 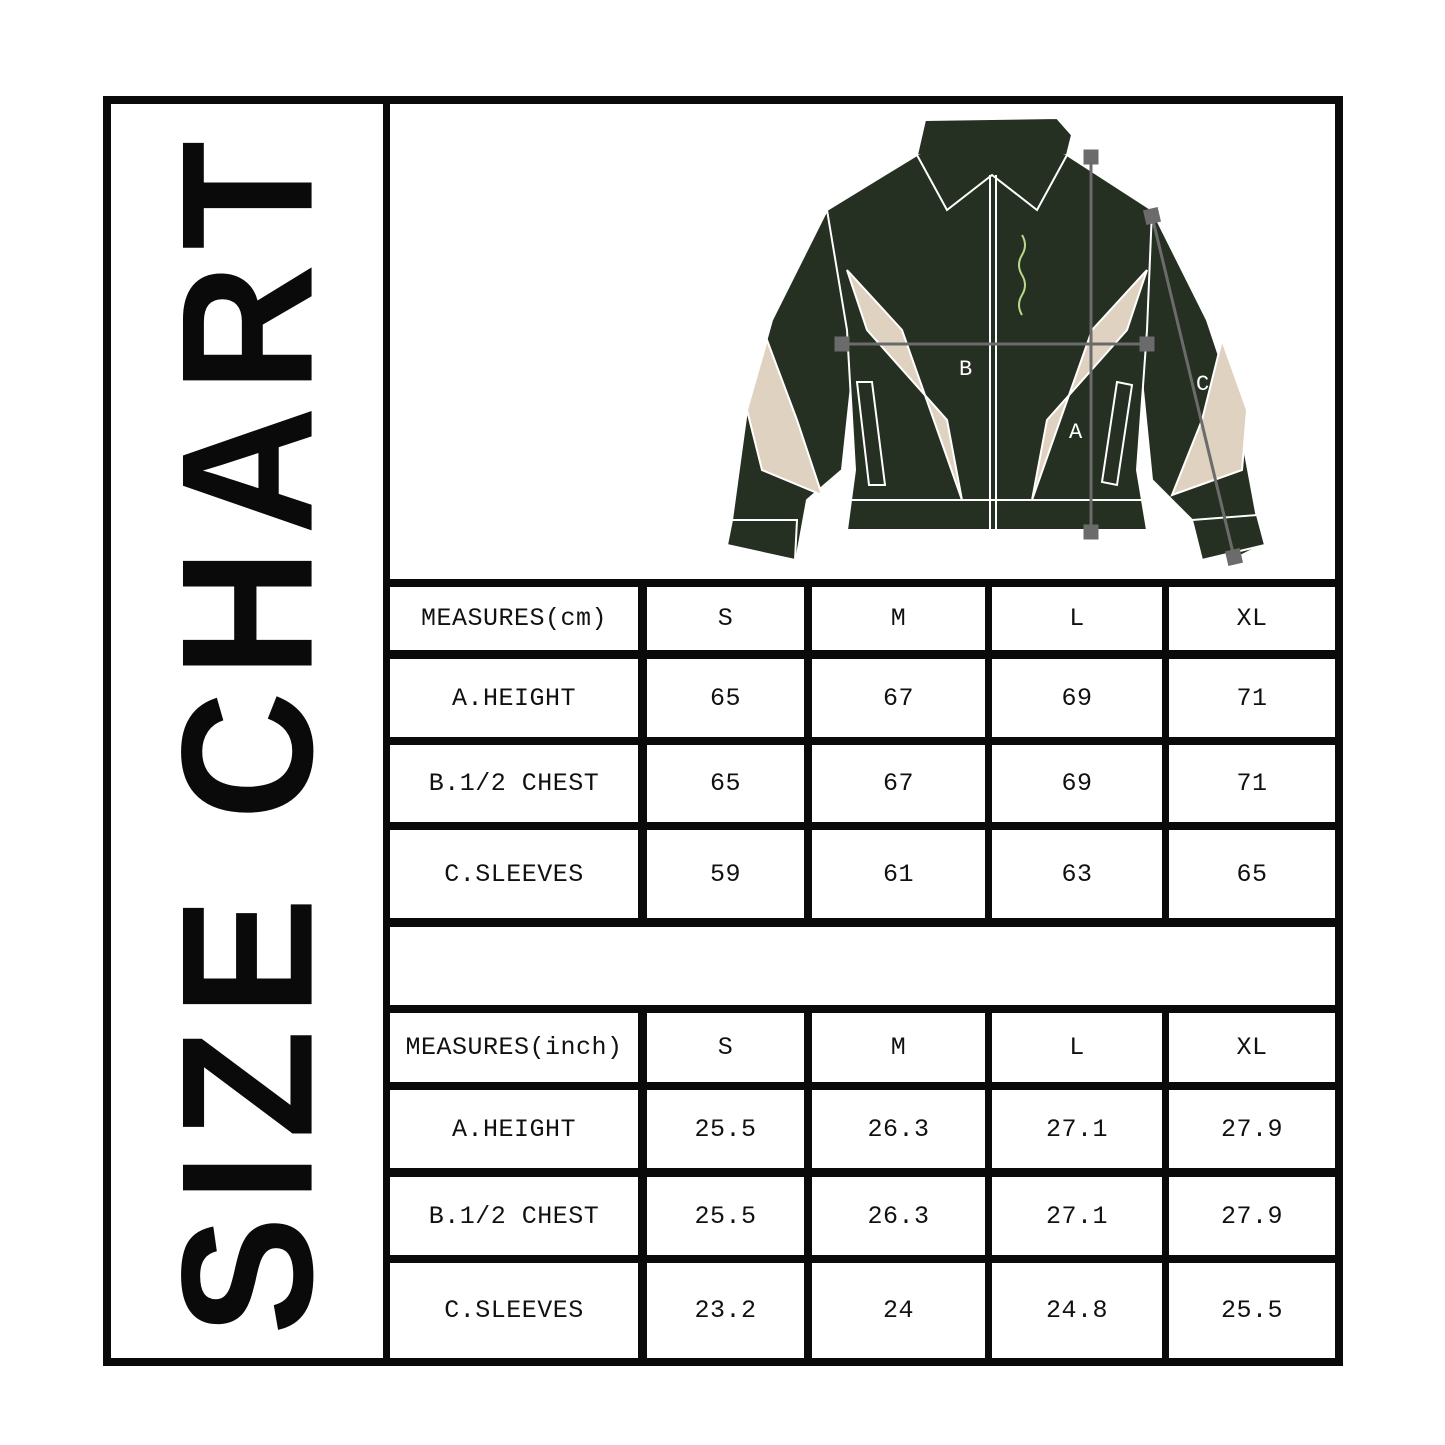 I want to click on jacket-illustration: B A C, so click(x=996, y=341).